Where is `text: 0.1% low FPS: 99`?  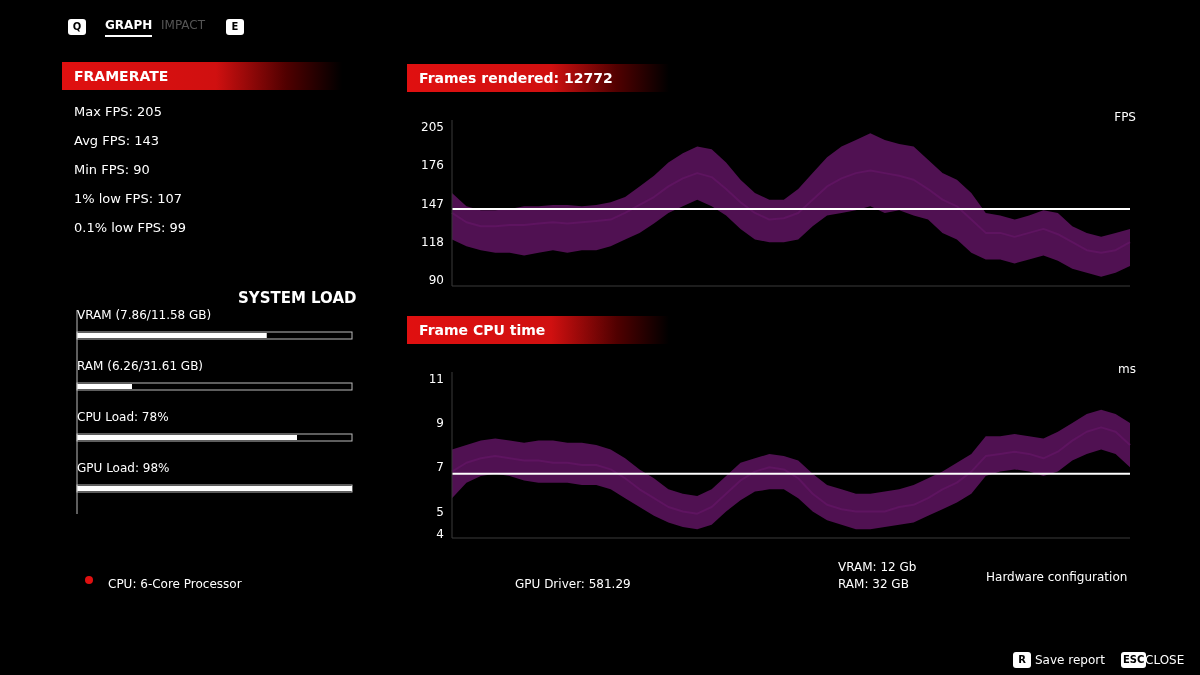
text: 0.1% low FPS: 99 is located at coordinates (130, 227).